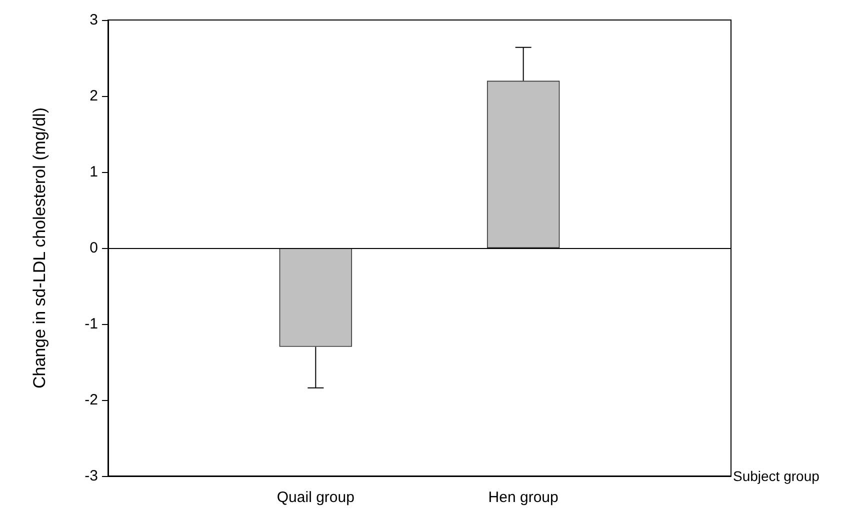 Image resolution: width=841 pixels, height=509 pixels. Describe the element at coordinates (523, 497) in the screenshot. I see `x-tick-label: Hen group` at that location.